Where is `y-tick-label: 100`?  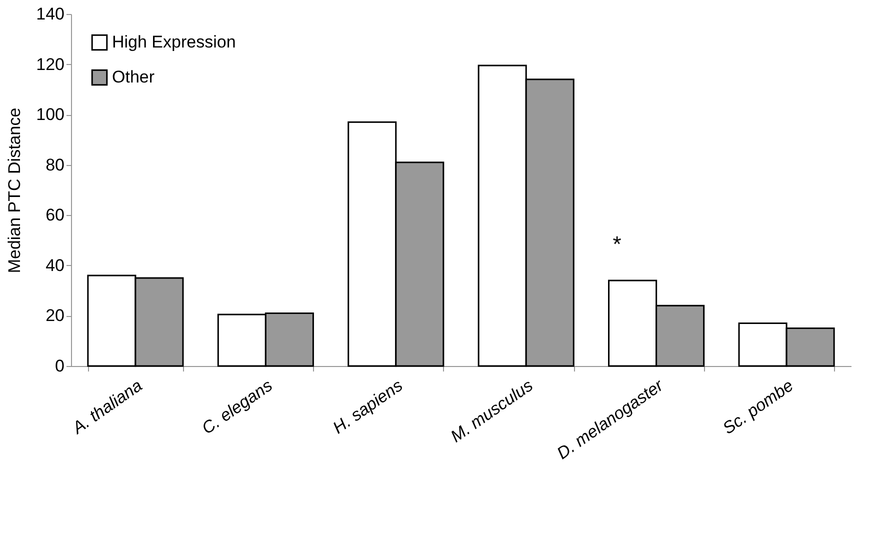 y-tick-label: 100 is located at coordinates (50, 114).